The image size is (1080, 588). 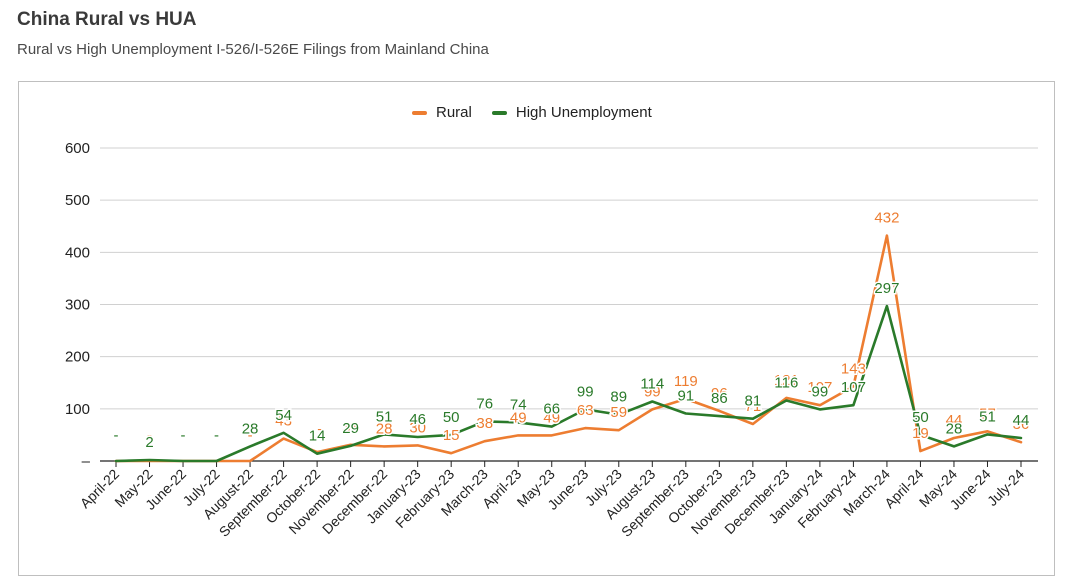 I want to click on y-tick-label: 200, so click(x=77, y=357).